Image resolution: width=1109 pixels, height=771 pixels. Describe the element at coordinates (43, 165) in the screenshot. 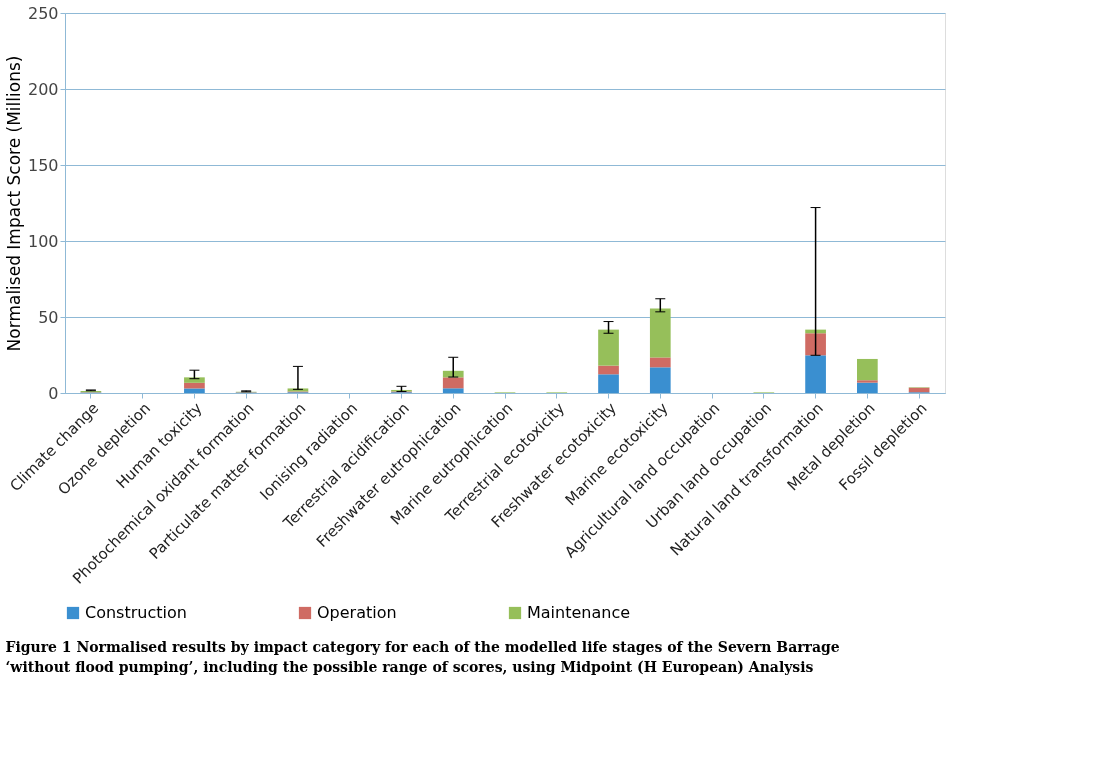

I see `y-tick-label: 150` at that location.